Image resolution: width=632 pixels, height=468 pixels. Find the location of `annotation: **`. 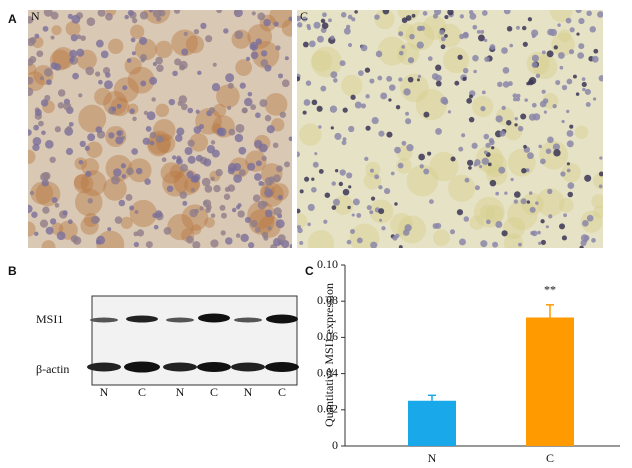

annotation: ** is located at coordinates (550, 290).